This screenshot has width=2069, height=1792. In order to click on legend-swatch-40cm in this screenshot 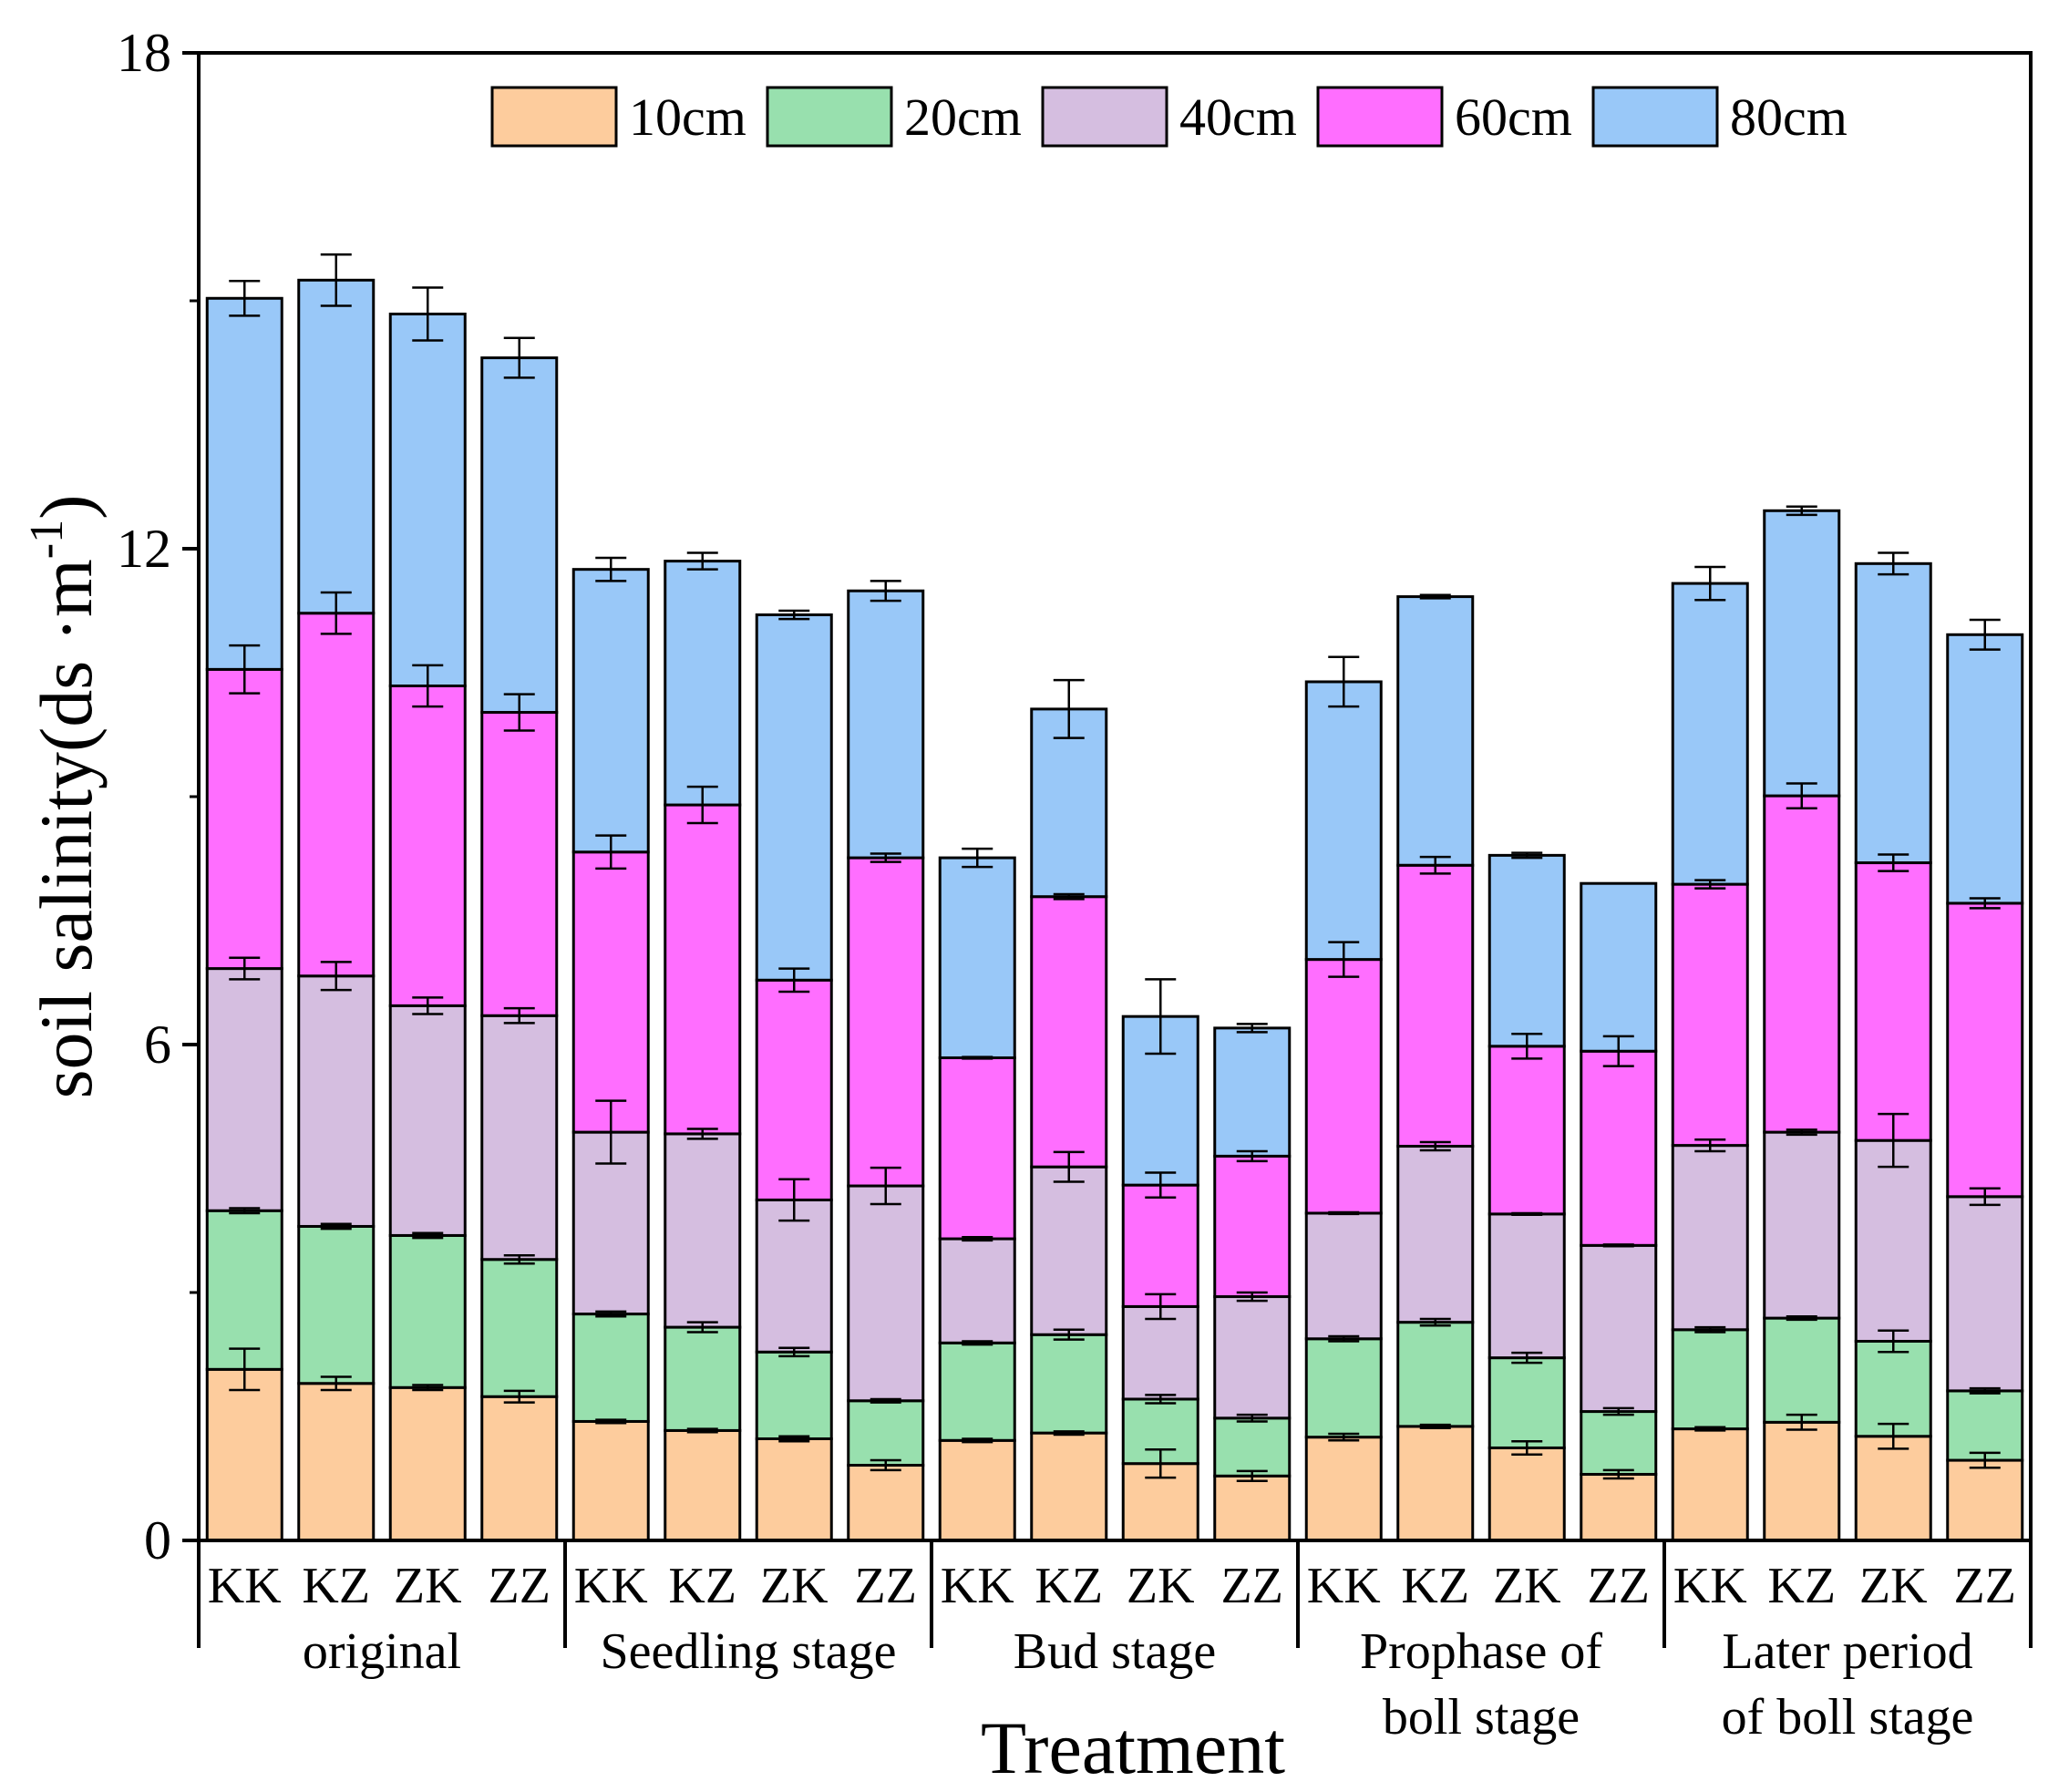, I will do `click(1104, 117)`.